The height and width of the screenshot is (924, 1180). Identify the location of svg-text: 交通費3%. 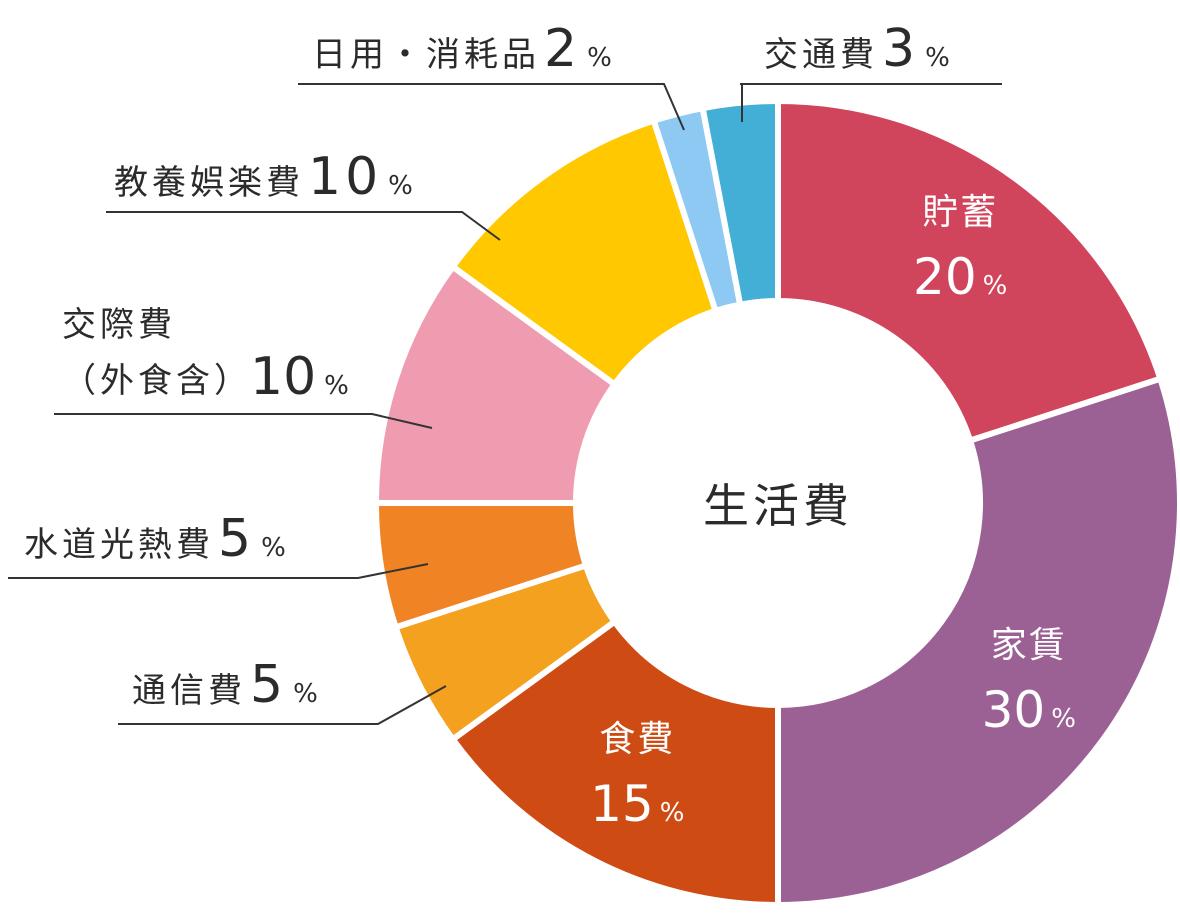
(859, 49).